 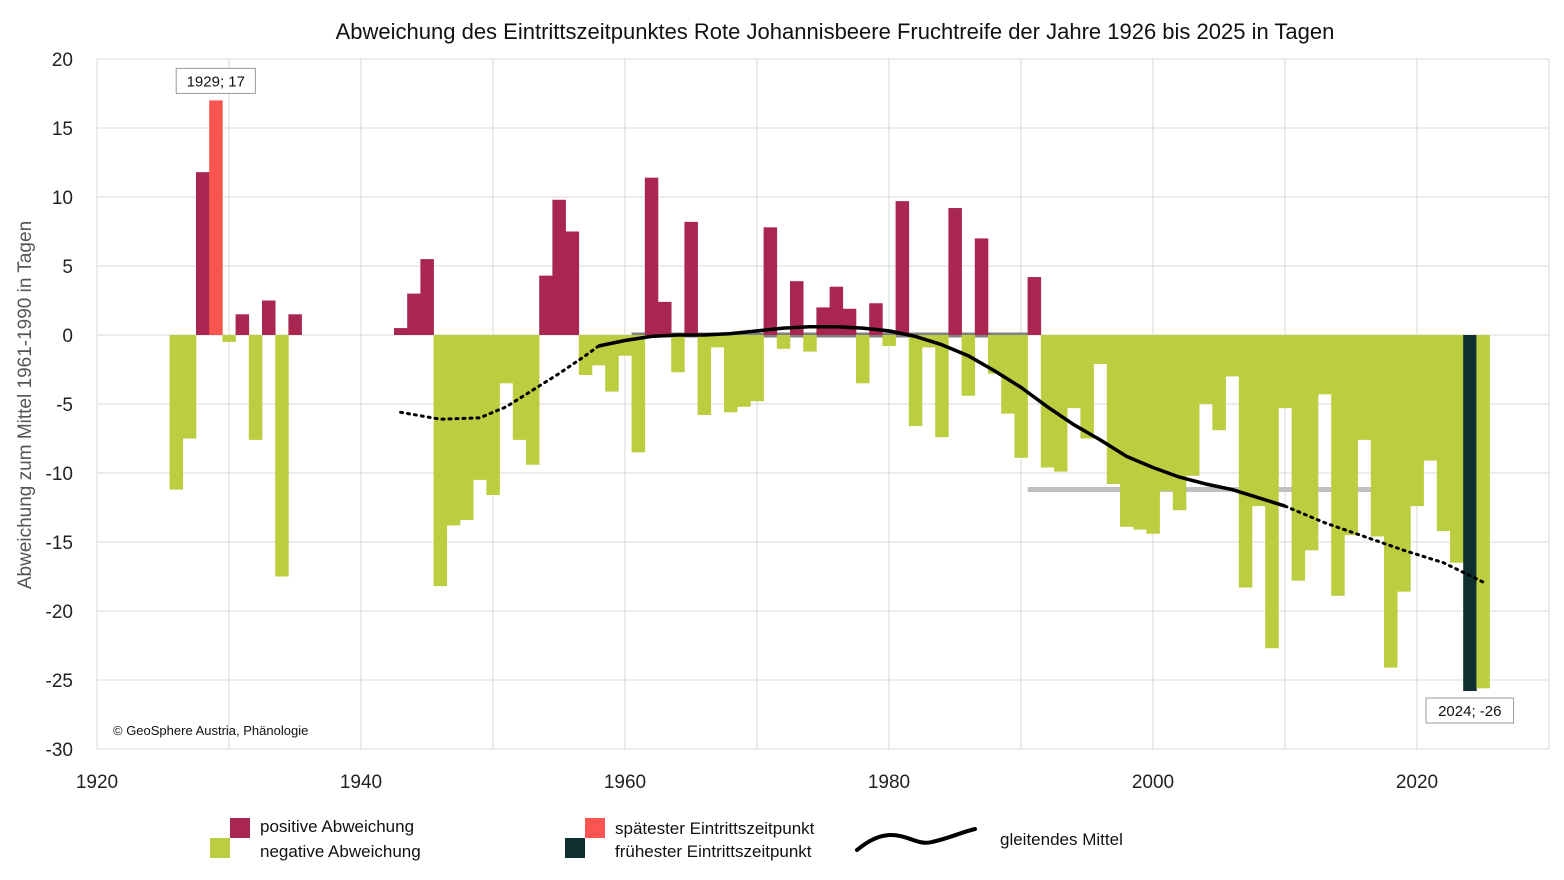 What do you see at coordinates (889, 782) in the screenshot?
I see `x-tick-label: 1980` at bounding box center [889, 782].